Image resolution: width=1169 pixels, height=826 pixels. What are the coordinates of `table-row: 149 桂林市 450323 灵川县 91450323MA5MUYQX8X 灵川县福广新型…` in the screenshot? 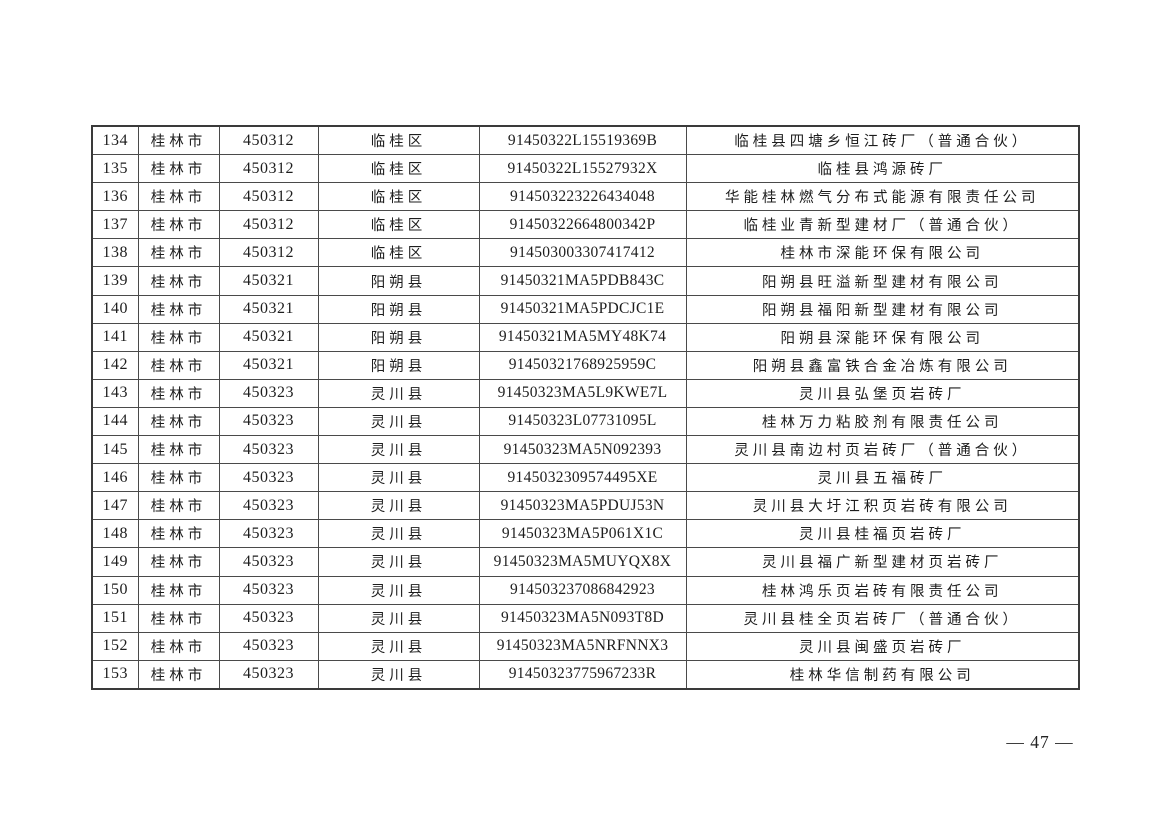 It's located at (585, 562).